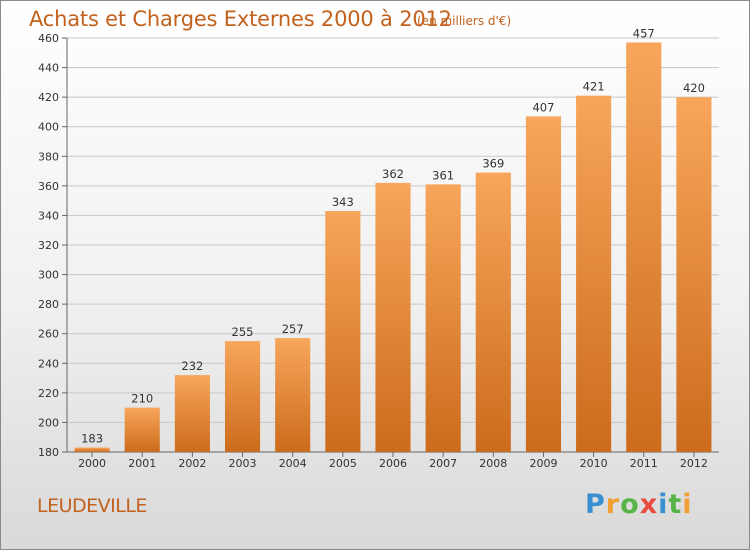  I want to click on y-tick-label: 300, so click(48, 275).